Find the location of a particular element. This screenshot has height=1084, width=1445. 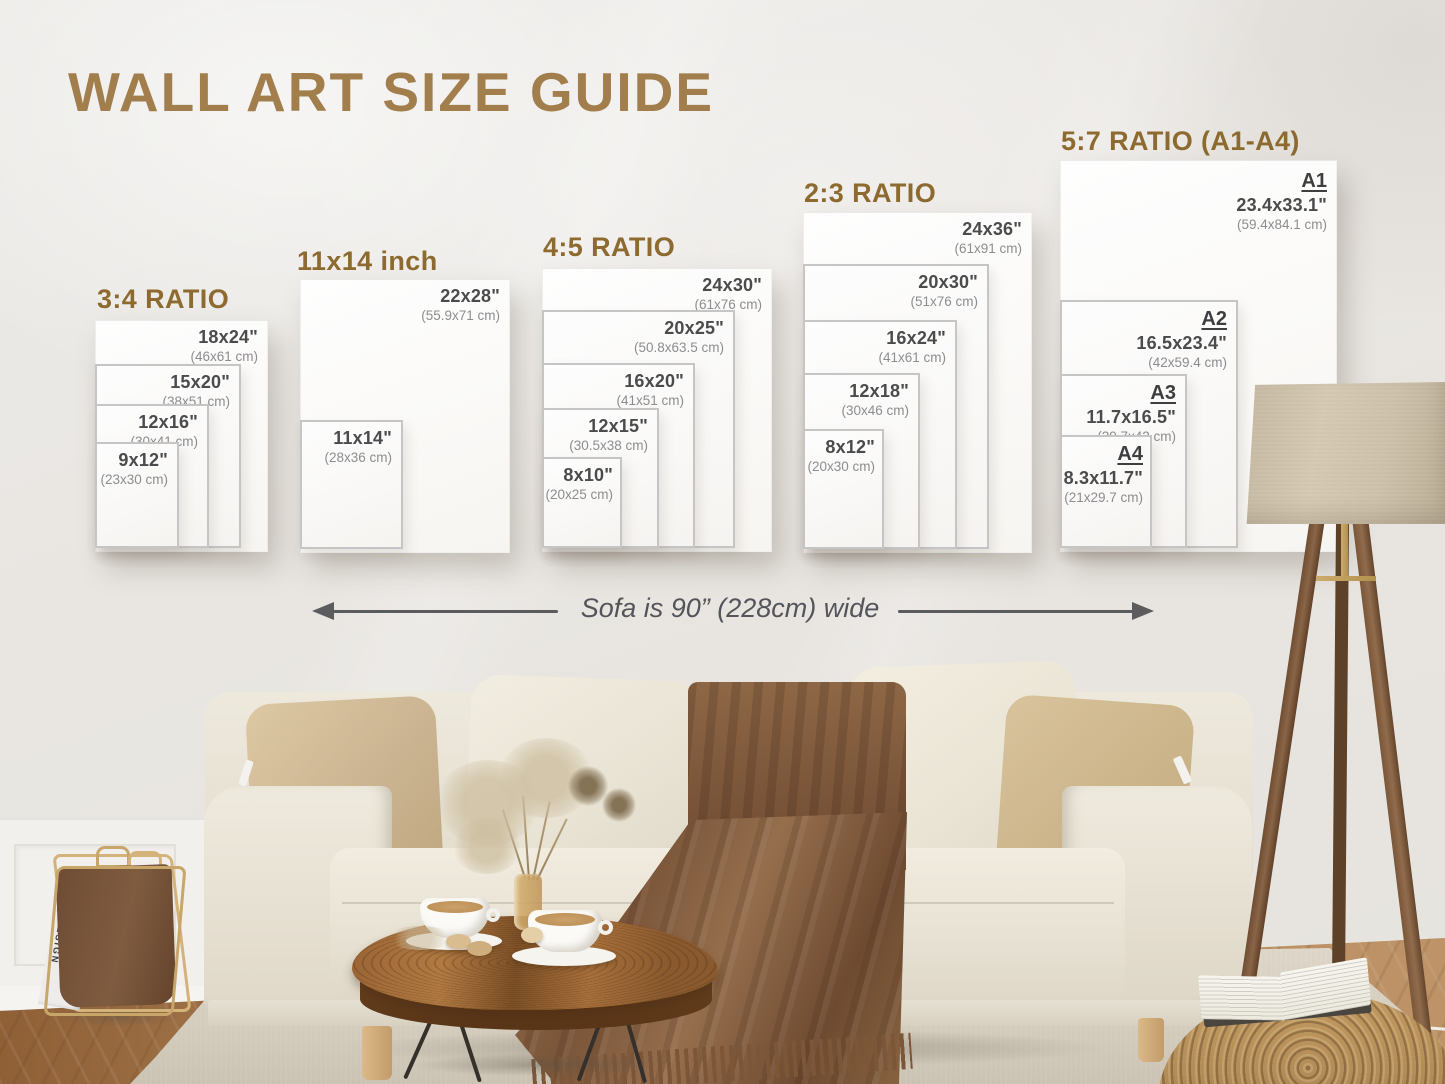

poster-frame-8x12: 8x12" (20x30 cm) is located at coordinates (843, 489).